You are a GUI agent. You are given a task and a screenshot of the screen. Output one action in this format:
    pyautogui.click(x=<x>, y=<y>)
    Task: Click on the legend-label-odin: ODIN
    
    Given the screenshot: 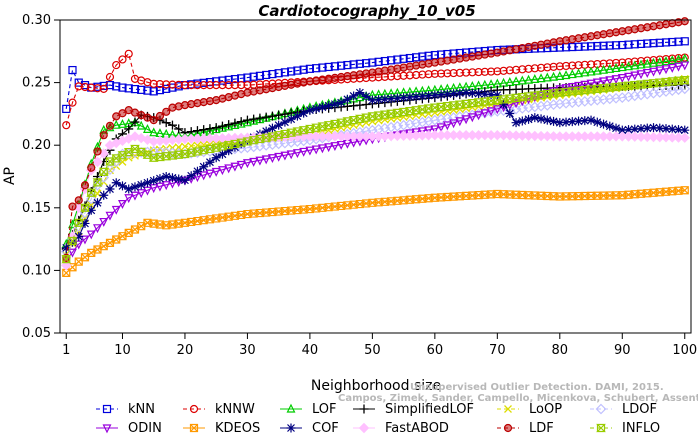 What is the action you would take?
    pyautogui.click(x=145, y=427)
    